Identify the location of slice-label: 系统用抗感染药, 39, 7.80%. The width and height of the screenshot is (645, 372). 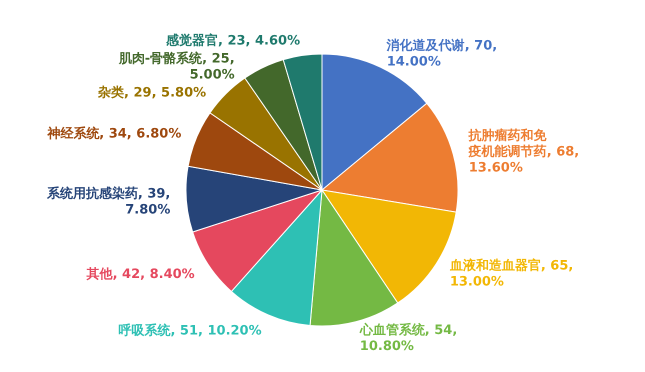
(108, 201).